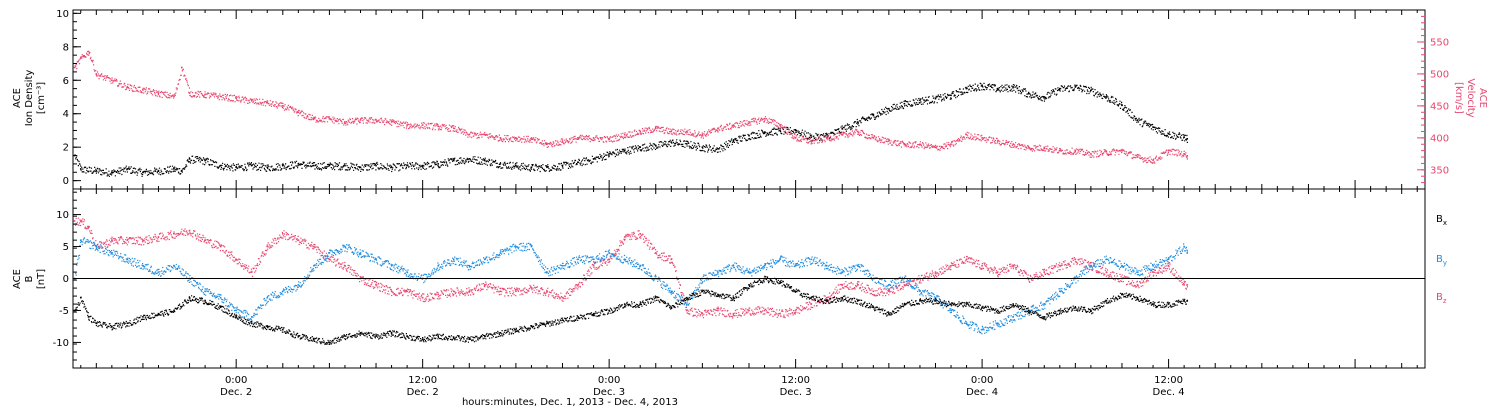  Describe the element at coordinates (66, 247) in the screenshot. I see `bottom-ytick-label: 5` at that location.